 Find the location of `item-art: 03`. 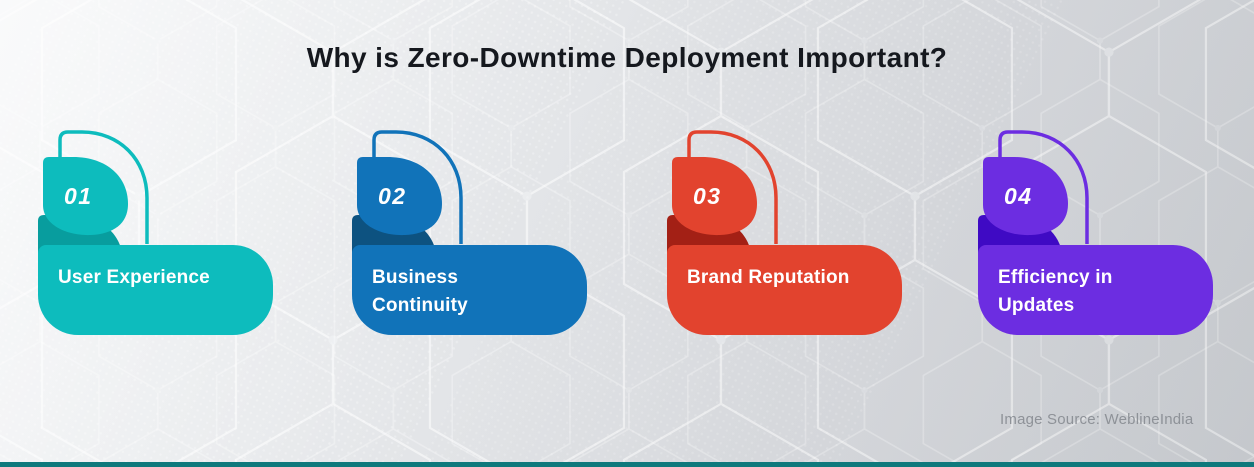

item-art: 03 is located at coordinates (784, 232).